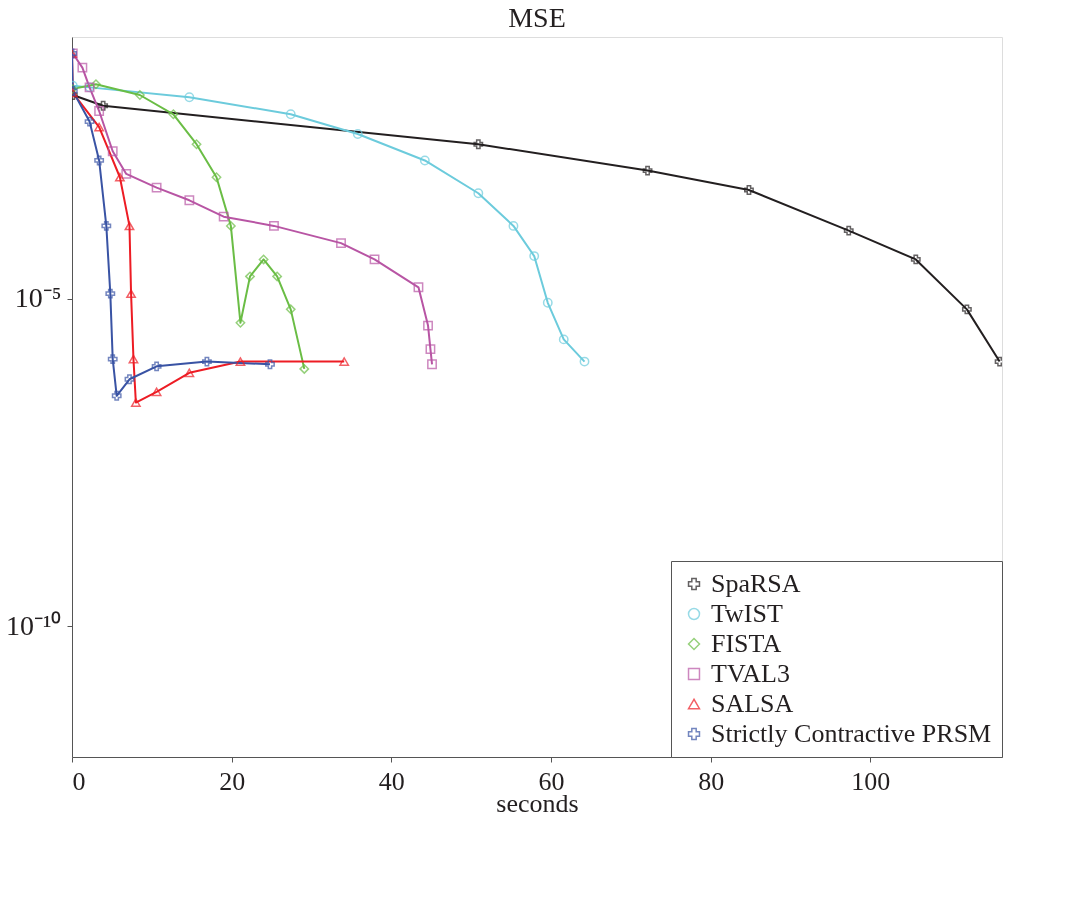 This screenshot has height=923, width=1081. I want to click on y-tick-label: 10⁻⁵, so click(38, 298).